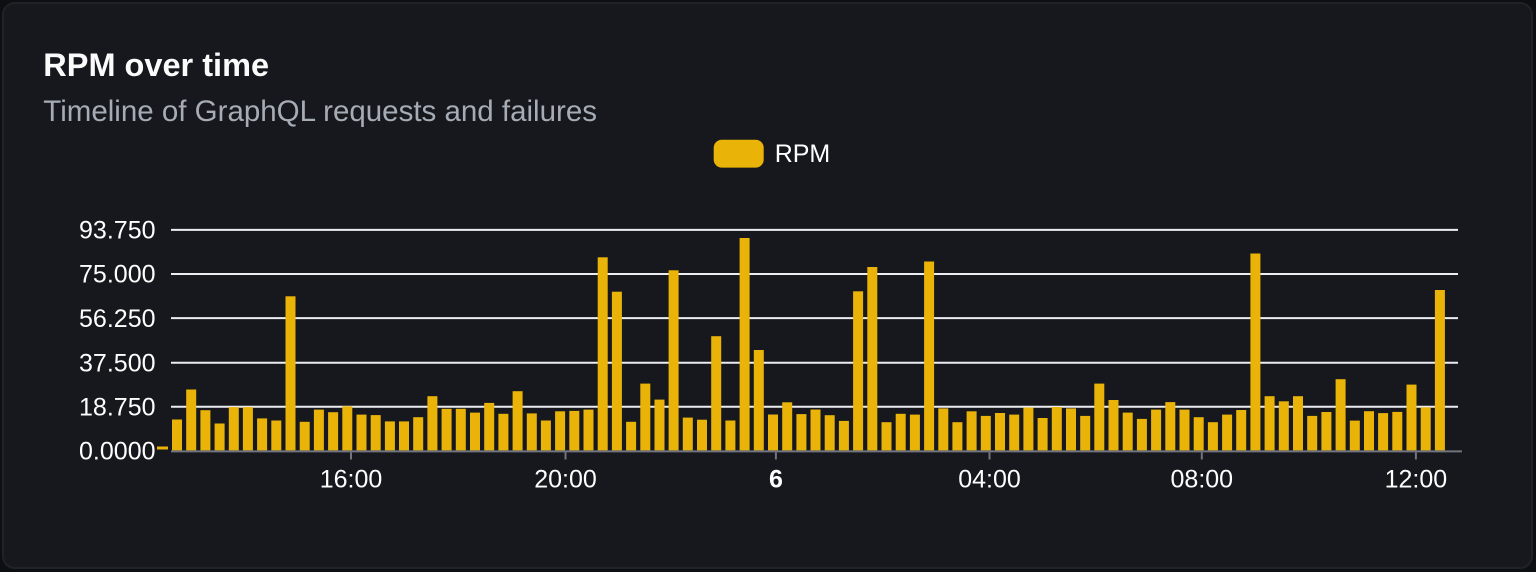 This screenshot has height=572, width=1536. I want to click on svg-text: 04:00, so click(989, 480).